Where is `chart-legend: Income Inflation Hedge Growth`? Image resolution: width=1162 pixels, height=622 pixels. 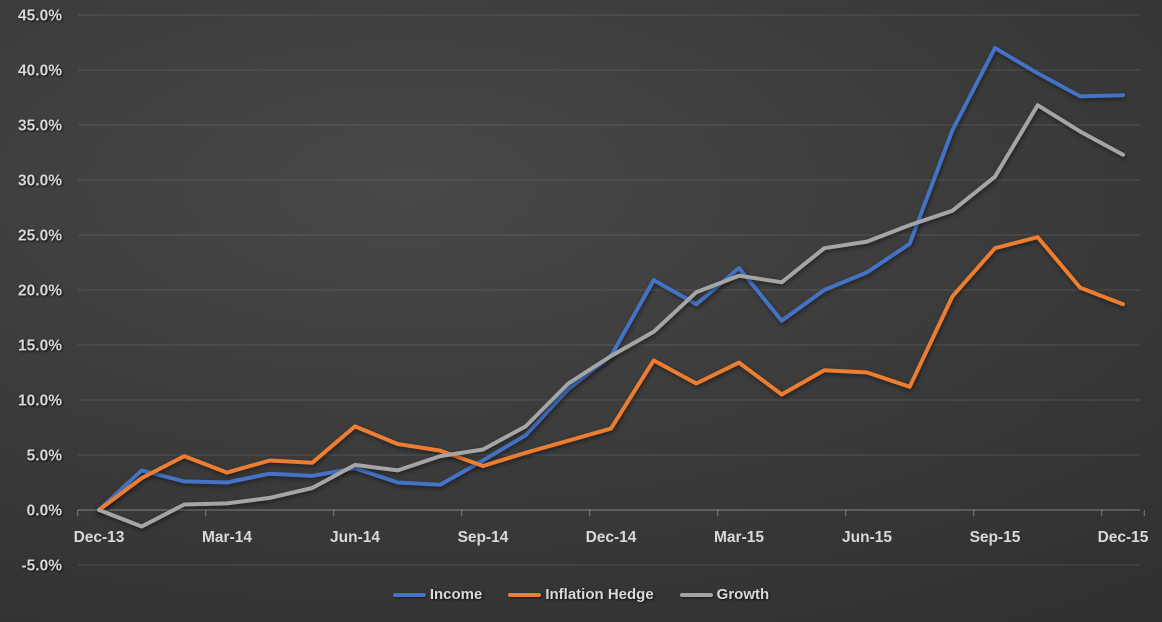
chart-legend: Income Inflation Hedge Growth is located at coordinates (581, 594).